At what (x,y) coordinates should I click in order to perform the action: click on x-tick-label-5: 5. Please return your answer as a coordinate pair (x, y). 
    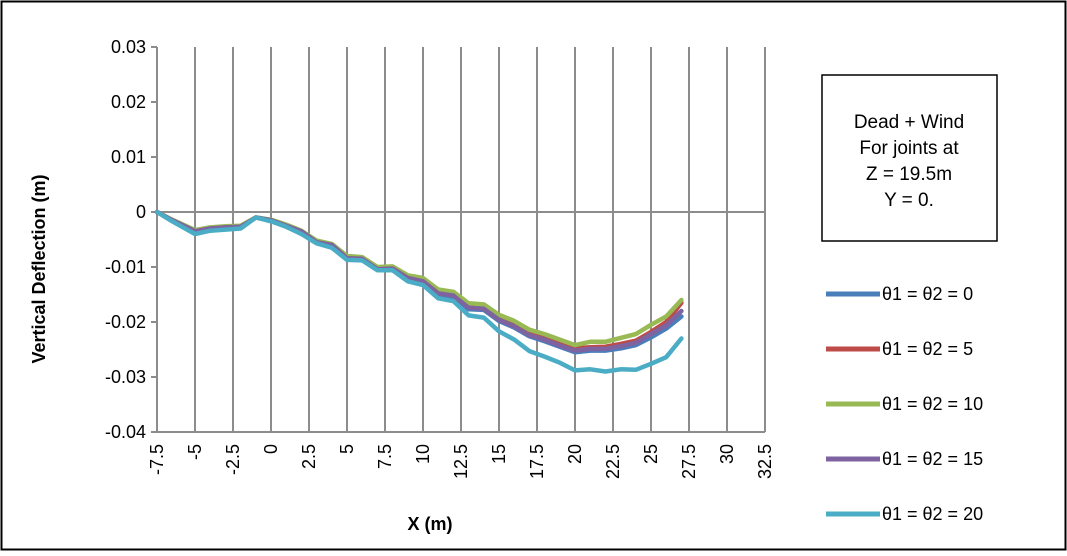
    Looking at the image, I should click on (347, 449).